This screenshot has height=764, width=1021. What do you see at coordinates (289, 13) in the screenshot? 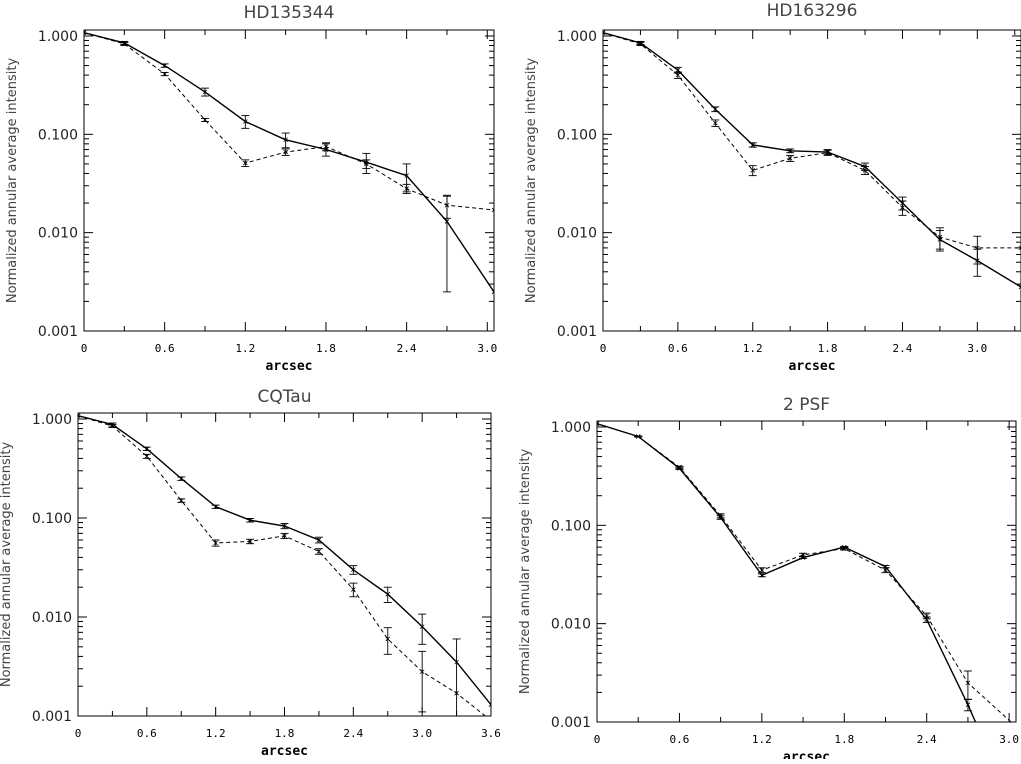
I see `chart-title: HD135344` at bounding box center [289, 13].